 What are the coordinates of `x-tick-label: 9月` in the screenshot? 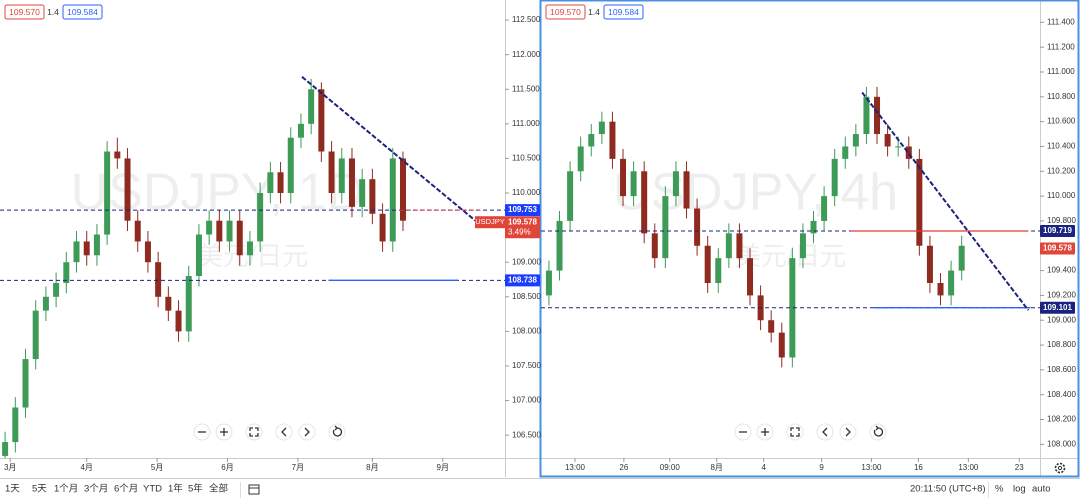 It's located at (443, 467).